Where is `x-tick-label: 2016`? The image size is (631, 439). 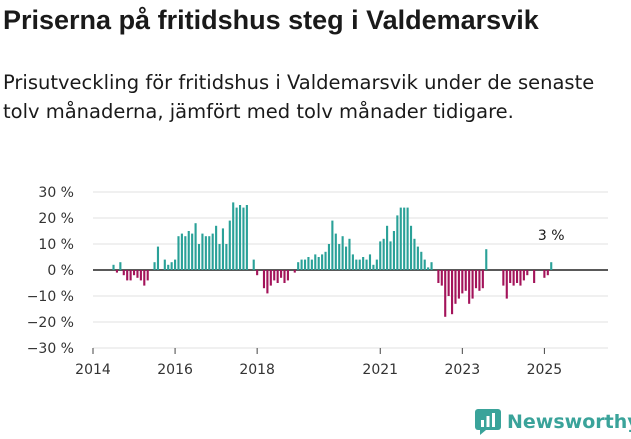
x-tick-label: 2016 is located at coordinates (175, 370).